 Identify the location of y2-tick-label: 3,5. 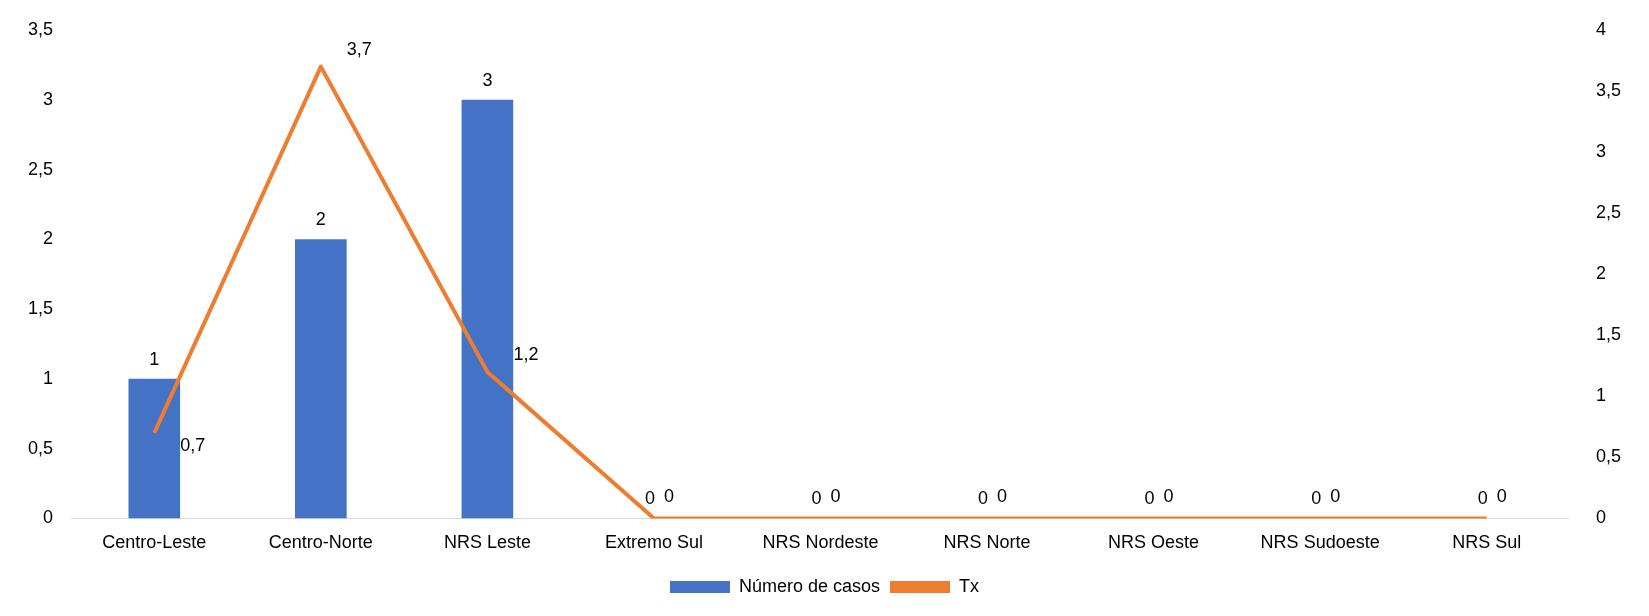
(1608, 90).